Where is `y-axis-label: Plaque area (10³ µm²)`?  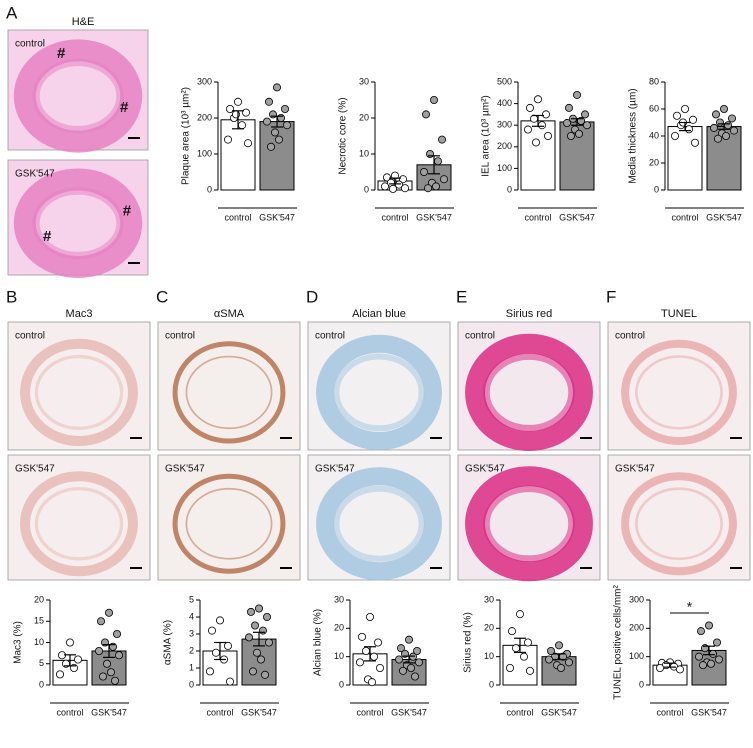
y-axis-label: Plaque area (10³ µm²) is located at coordinates (186, 136).